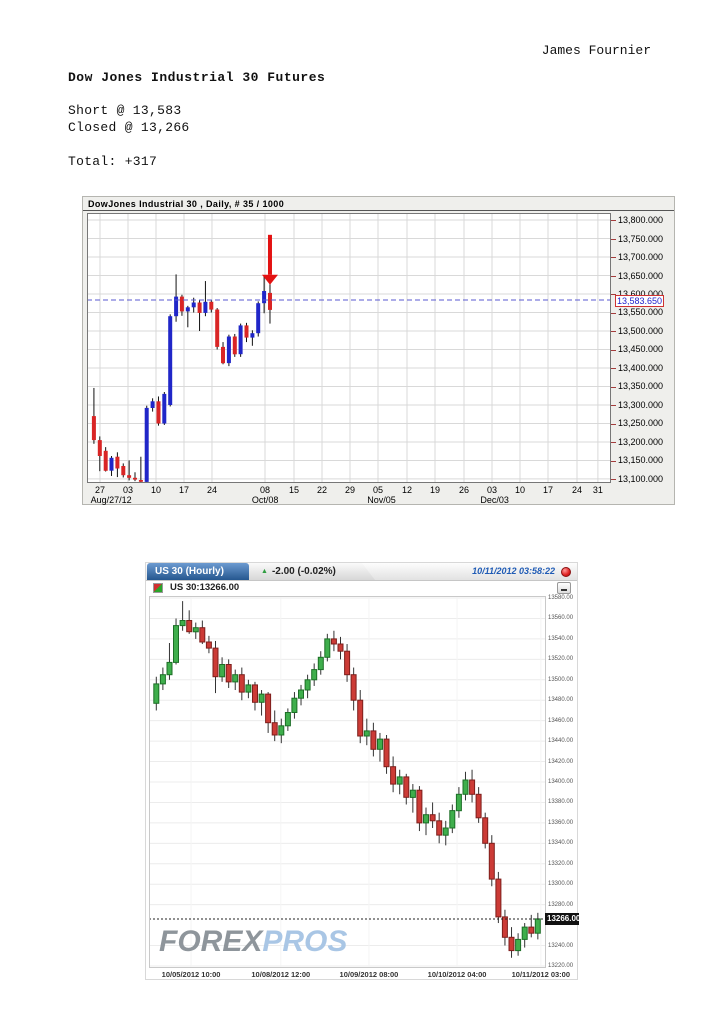  I want to click on x-axis-month-label: Oct/08, so click(265, 500).